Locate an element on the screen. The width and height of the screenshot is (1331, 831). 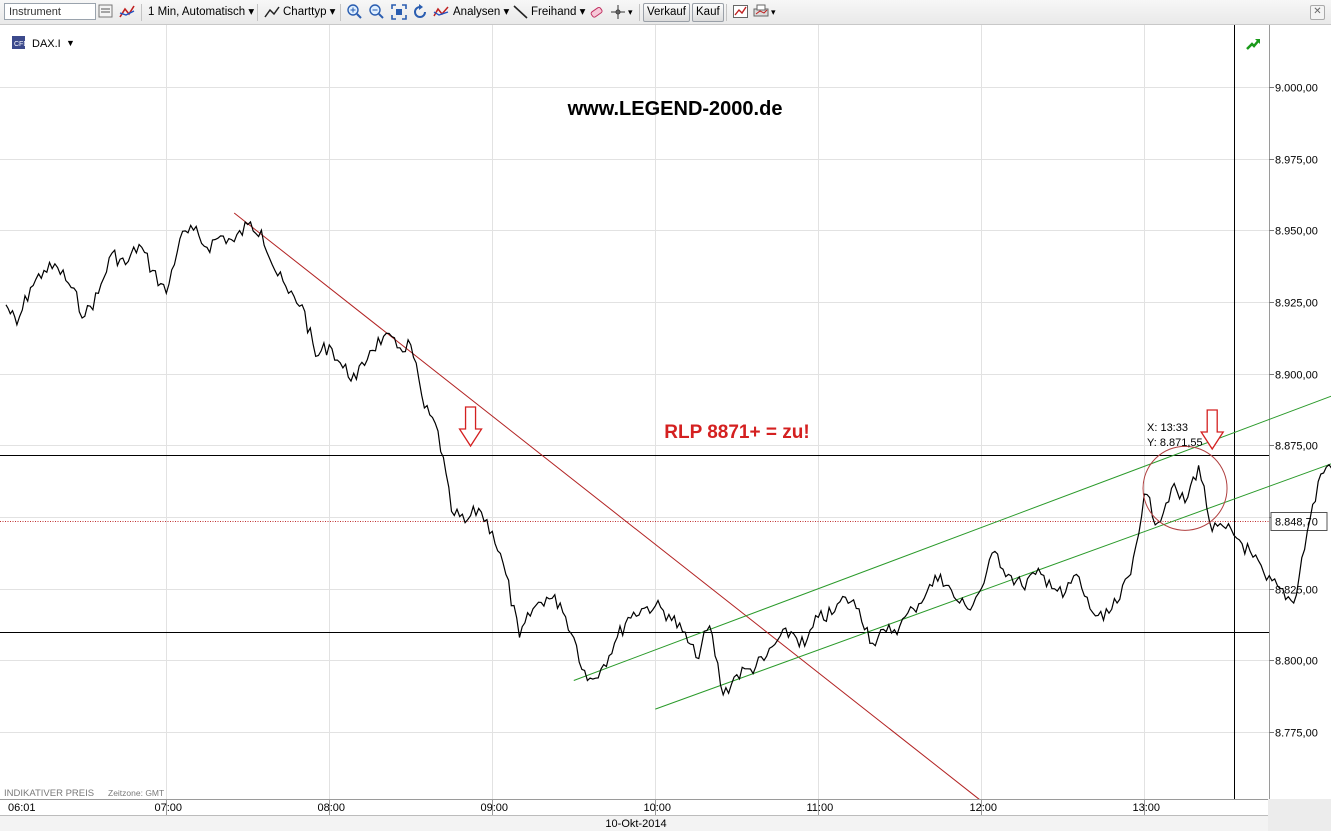
zoom-out-icon is located at coordinates (377, 13).